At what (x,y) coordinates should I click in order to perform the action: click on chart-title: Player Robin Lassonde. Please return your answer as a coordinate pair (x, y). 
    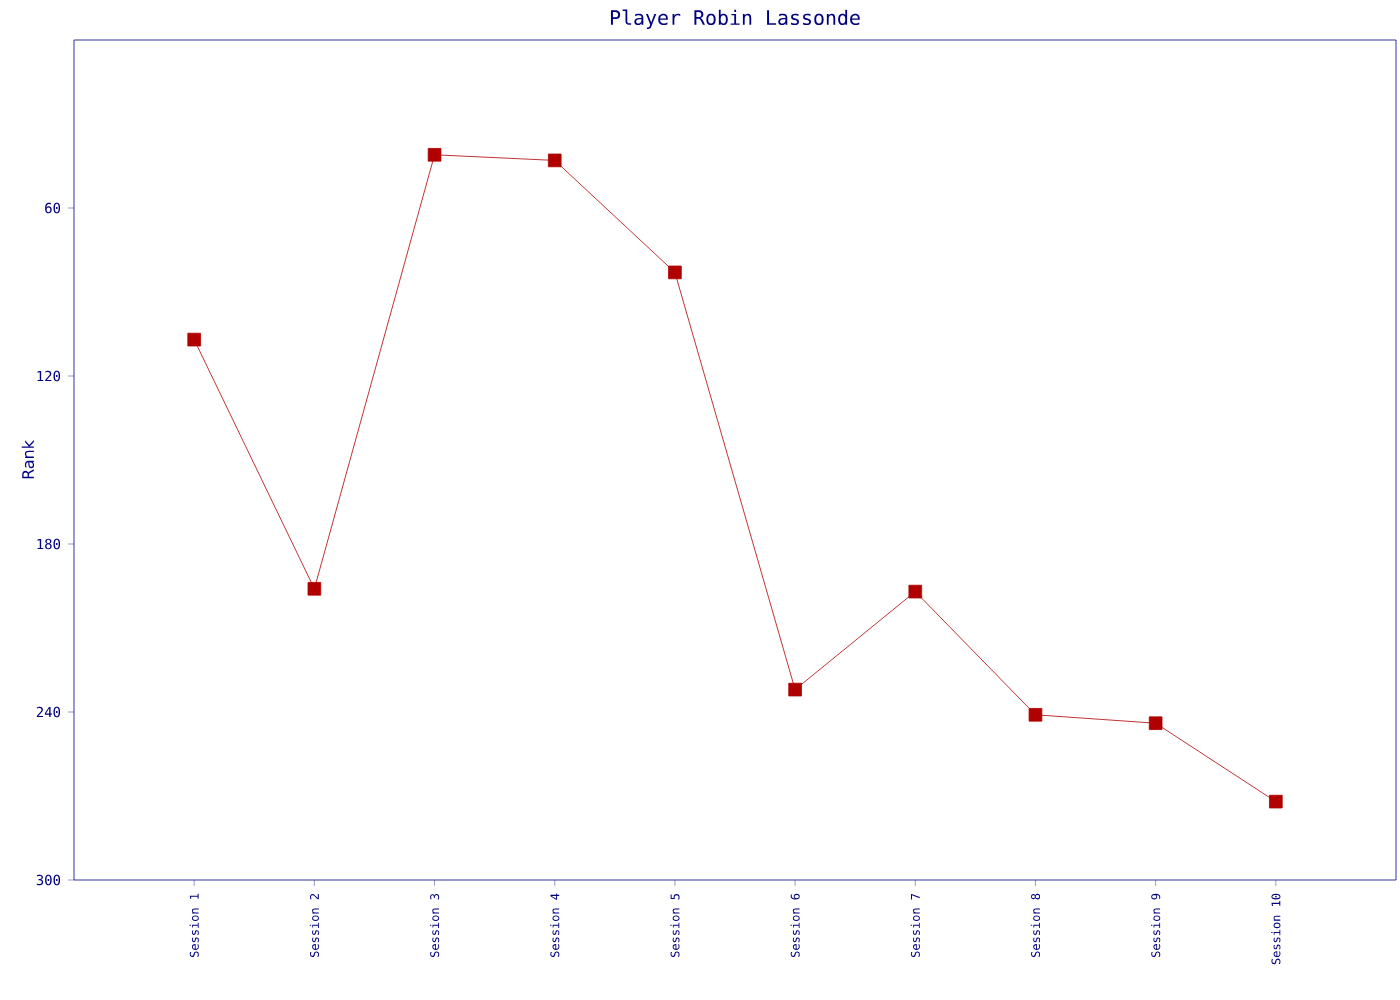
    Looking at the image, I should click on (735, 19).